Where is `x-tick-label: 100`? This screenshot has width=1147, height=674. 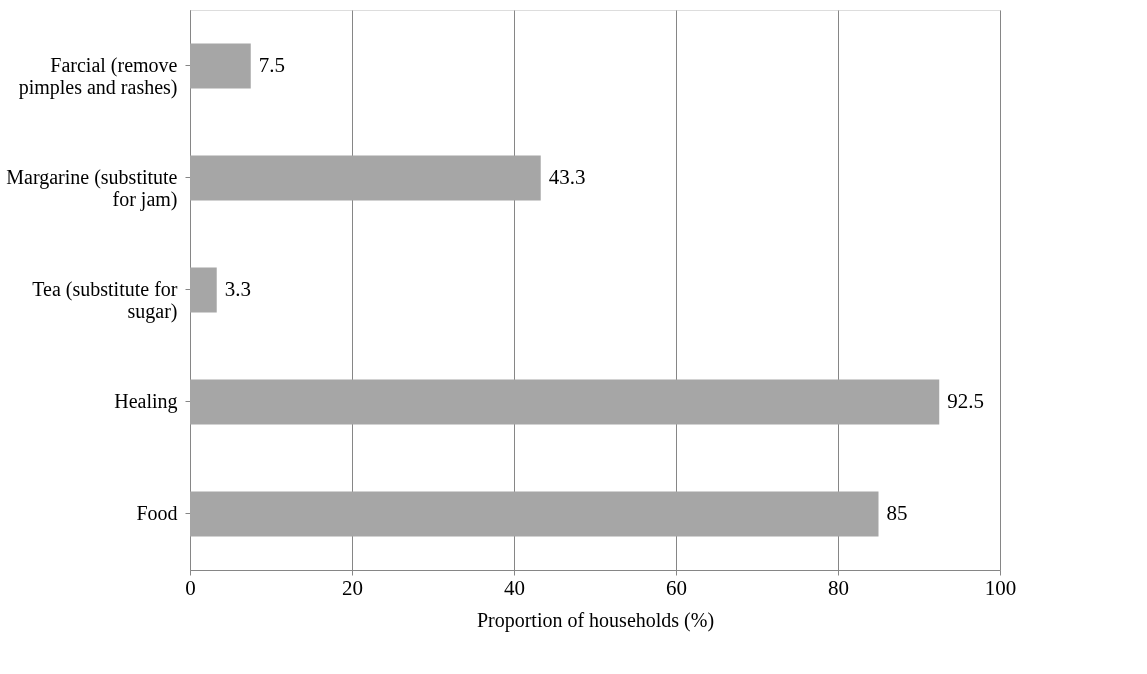 x-tick-label: 100 is located at coordinates (1000, 587).